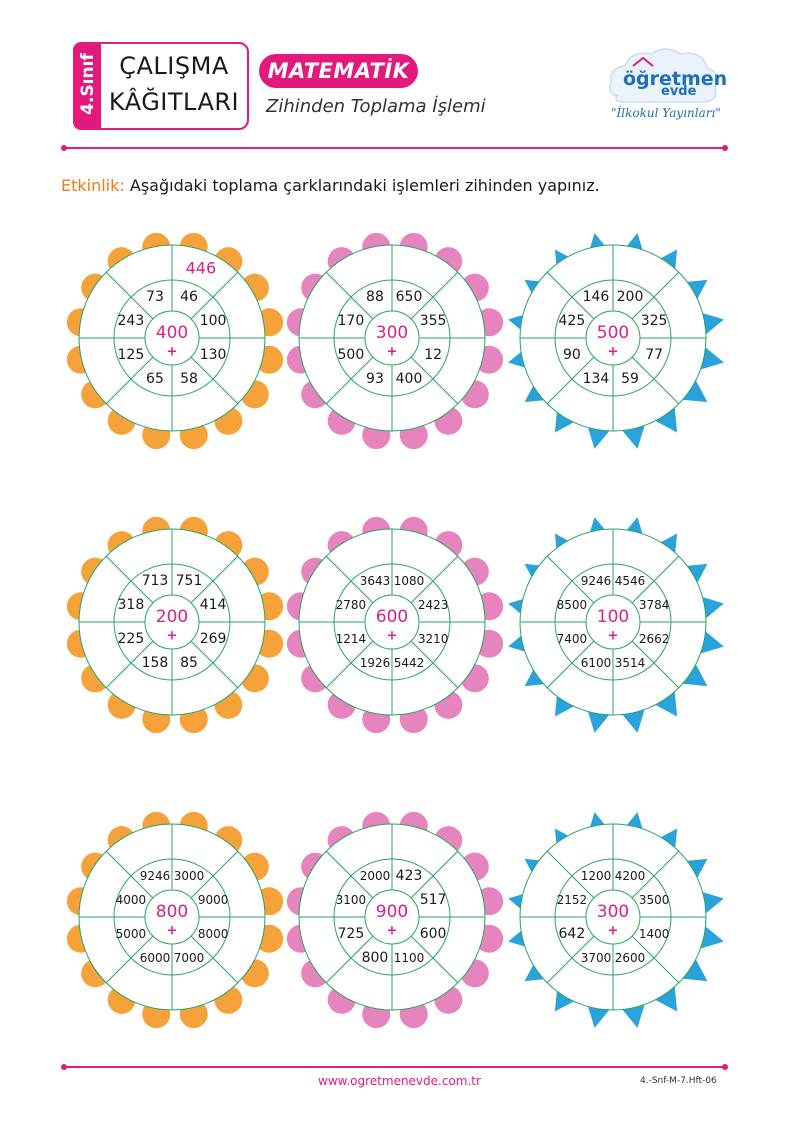  Describe the element at coordinates (392, 333) in the screenshot. I see `center-number: 300` at that location.